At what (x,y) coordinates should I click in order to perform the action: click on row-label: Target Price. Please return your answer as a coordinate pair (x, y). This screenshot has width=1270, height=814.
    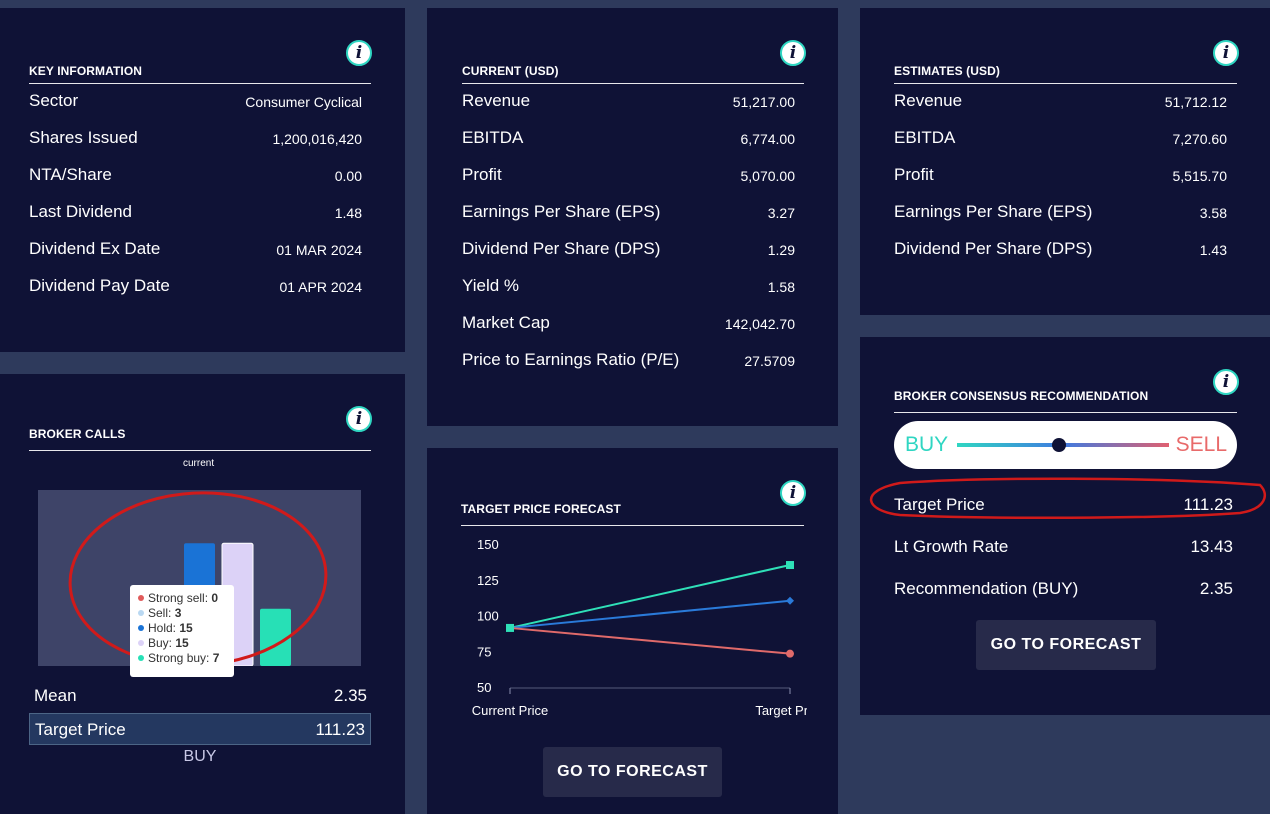
    Looking at the image, I should click on (939, 504).